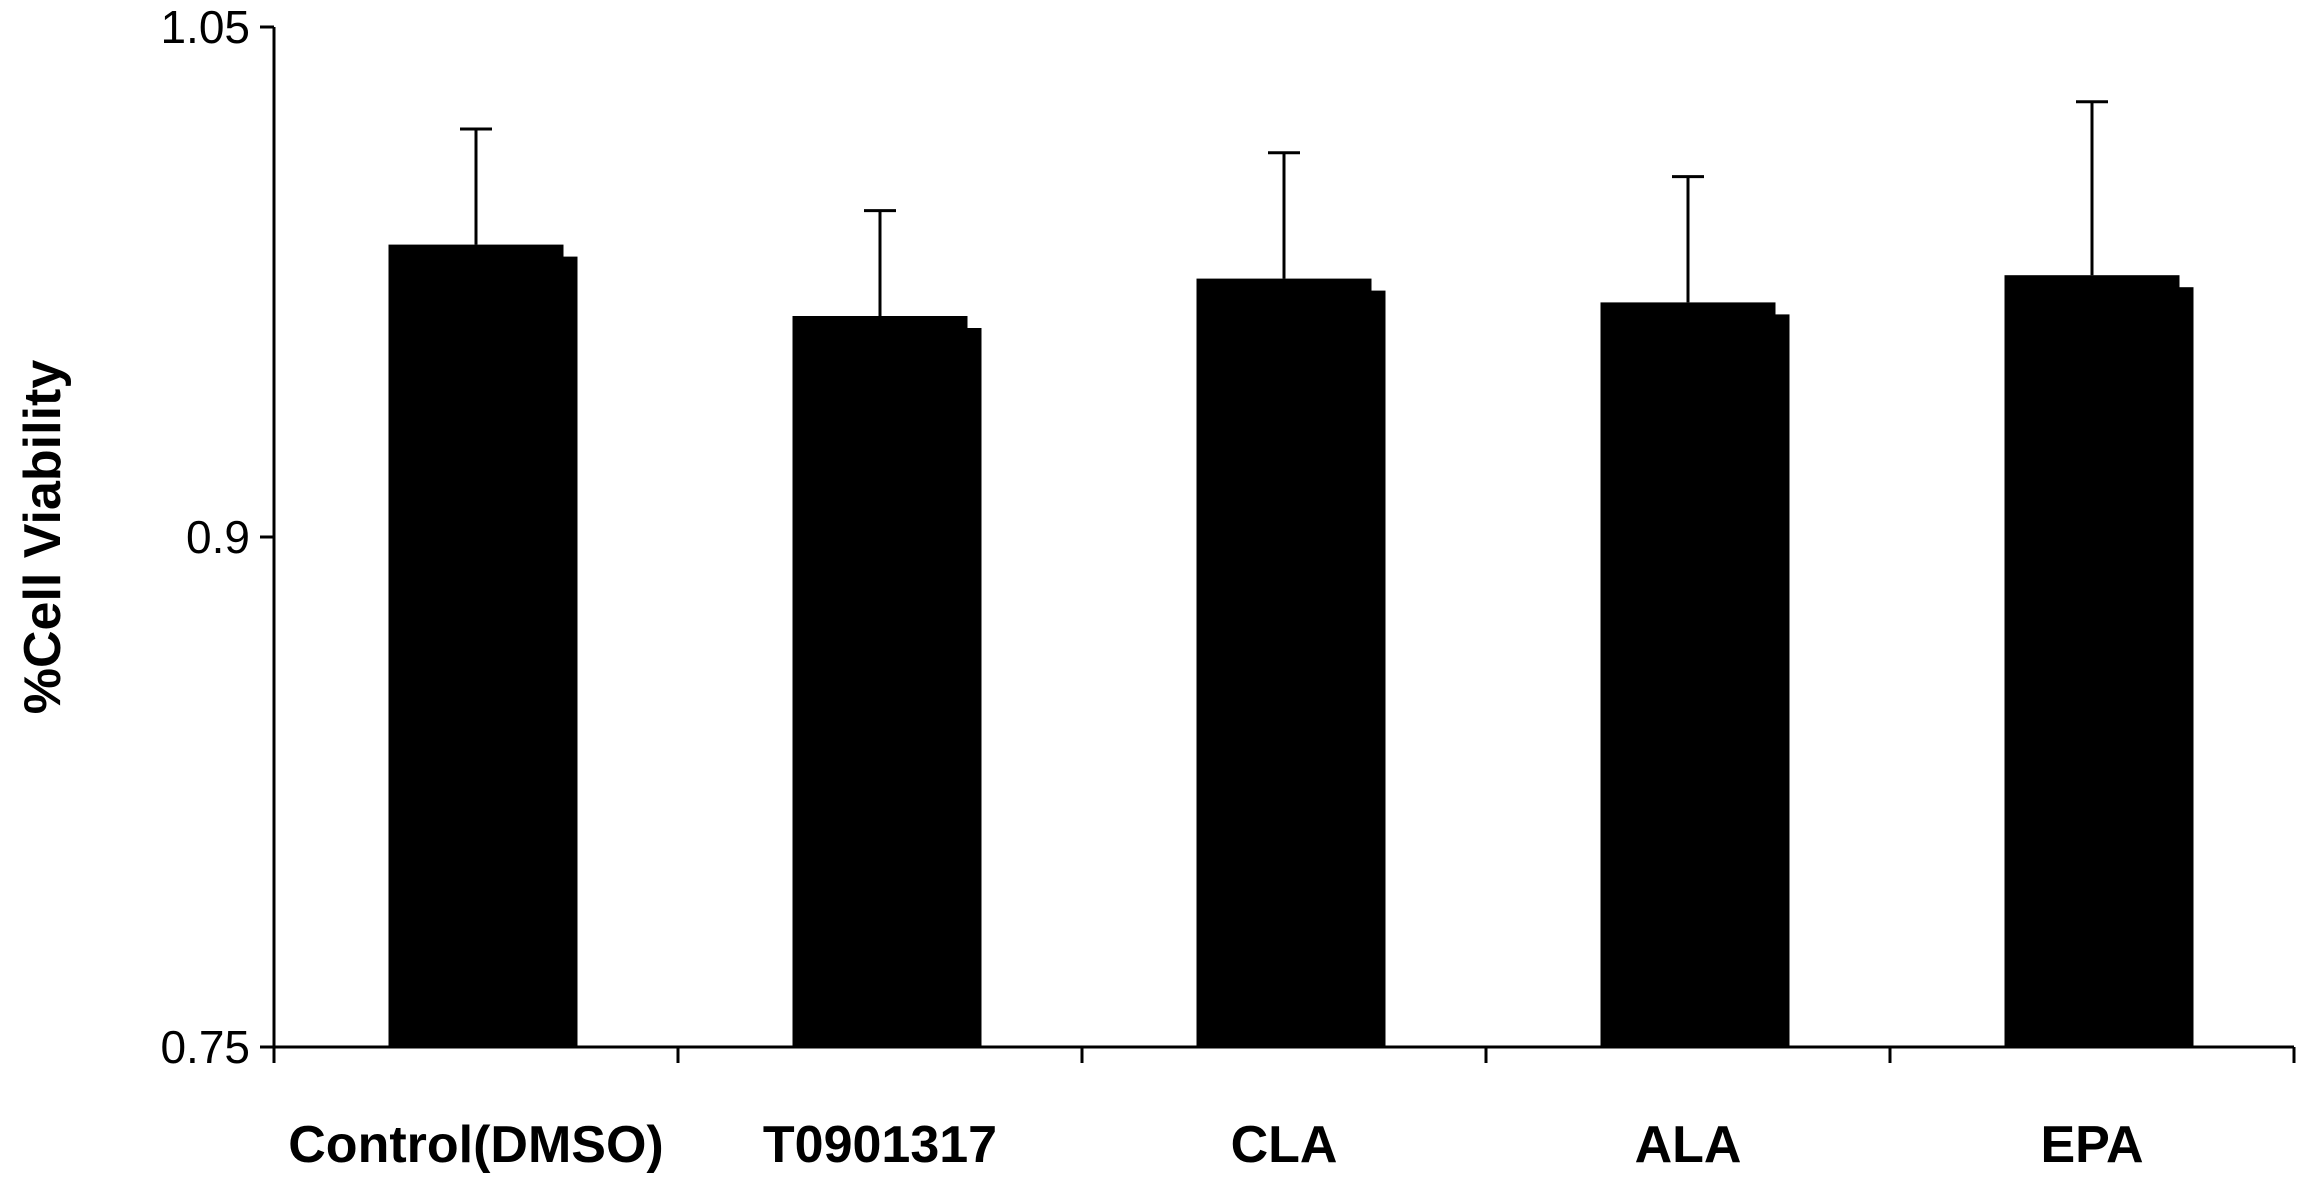 The image size is (2304, 1189). What do you see at coordinates (2091, 1145) in the screenshot?
I see `x-tick-label: EPA` at bounding box center [2091, 1145].